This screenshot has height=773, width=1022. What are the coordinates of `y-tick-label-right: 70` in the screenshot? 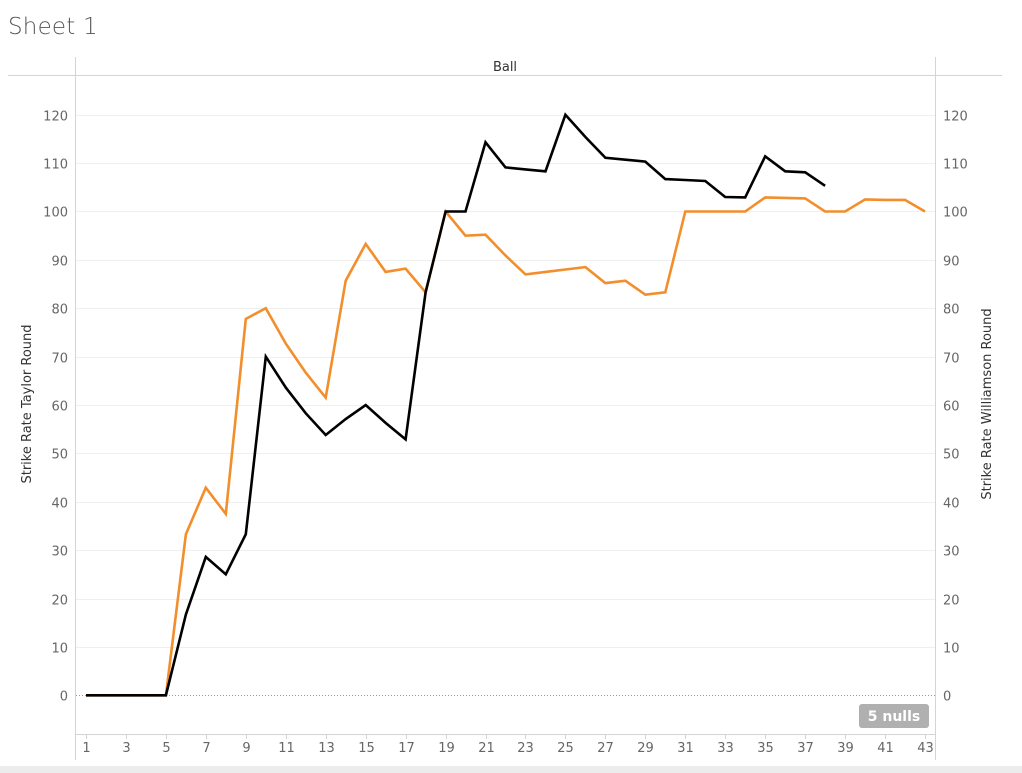 It's located at (951, 359).